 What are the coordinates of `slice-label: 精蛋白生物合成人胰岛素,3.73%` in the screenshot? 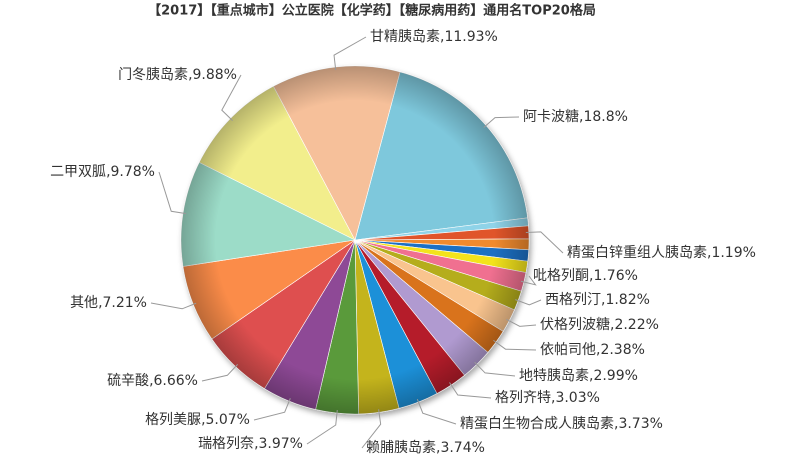 It's located at (561, 424).